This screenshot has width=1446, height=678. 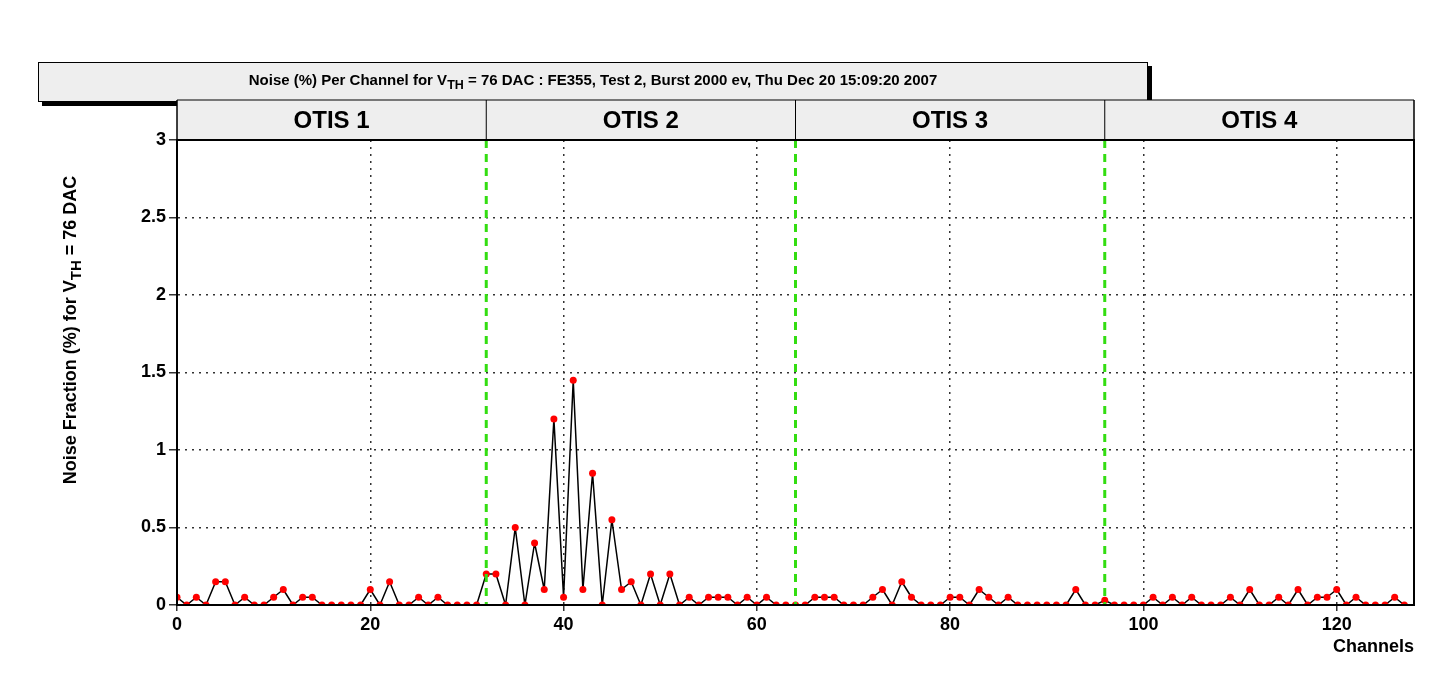 What do you see at coordinates (160, 293) in the screenshot?
I see `y-tick-label: 2` at bounding box center [160, 293].